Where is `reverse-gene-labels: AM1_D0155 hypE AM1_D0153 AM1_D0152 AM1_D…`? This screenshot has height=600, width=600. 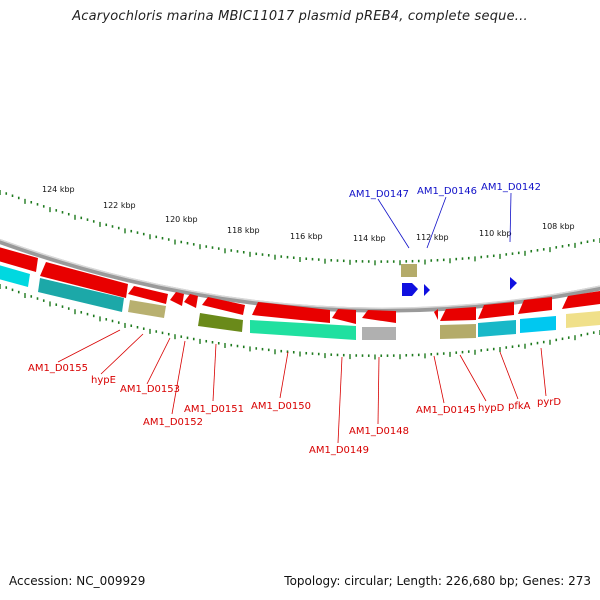
reverse-gene-labels: AM1_D0155 hypE AM1_D0153 AM1_D0152 AM1_D… is located at coordinates (294, 409).